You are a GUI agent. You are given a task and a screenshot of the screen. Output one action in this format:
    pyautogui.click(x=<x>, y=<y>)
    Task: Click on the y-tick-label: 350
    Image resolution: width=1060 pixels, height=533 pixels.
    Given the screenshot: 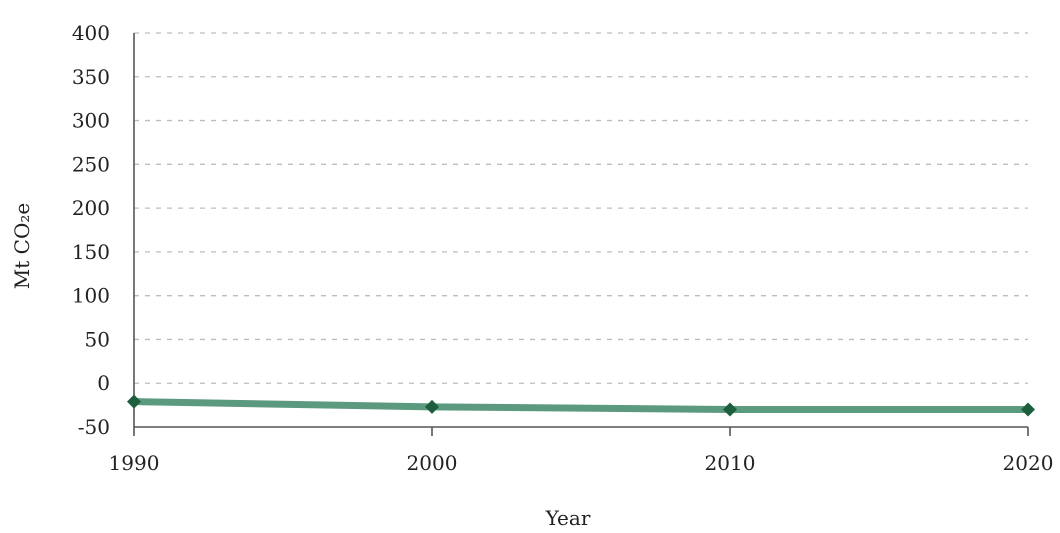 What is the action you would take?
    pyautogui.click(x=91, y=77)
    